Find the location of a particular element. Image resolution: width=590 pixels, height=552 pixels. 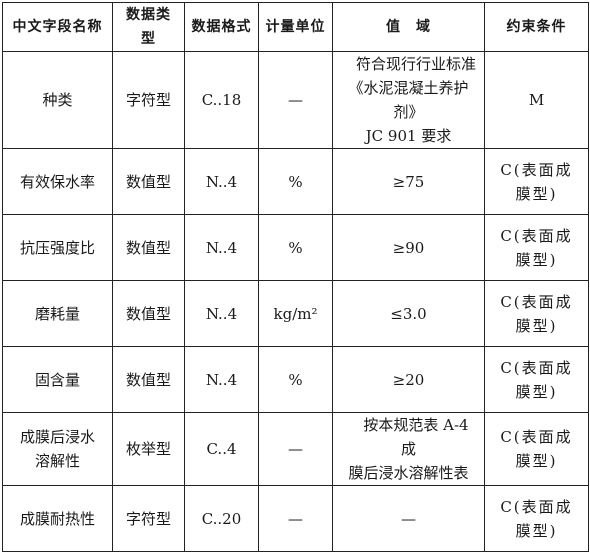

cell-value-domain: 按本规范表 A-4 成 膜后浸水溶解性表 is located at coordinates (408, 449).